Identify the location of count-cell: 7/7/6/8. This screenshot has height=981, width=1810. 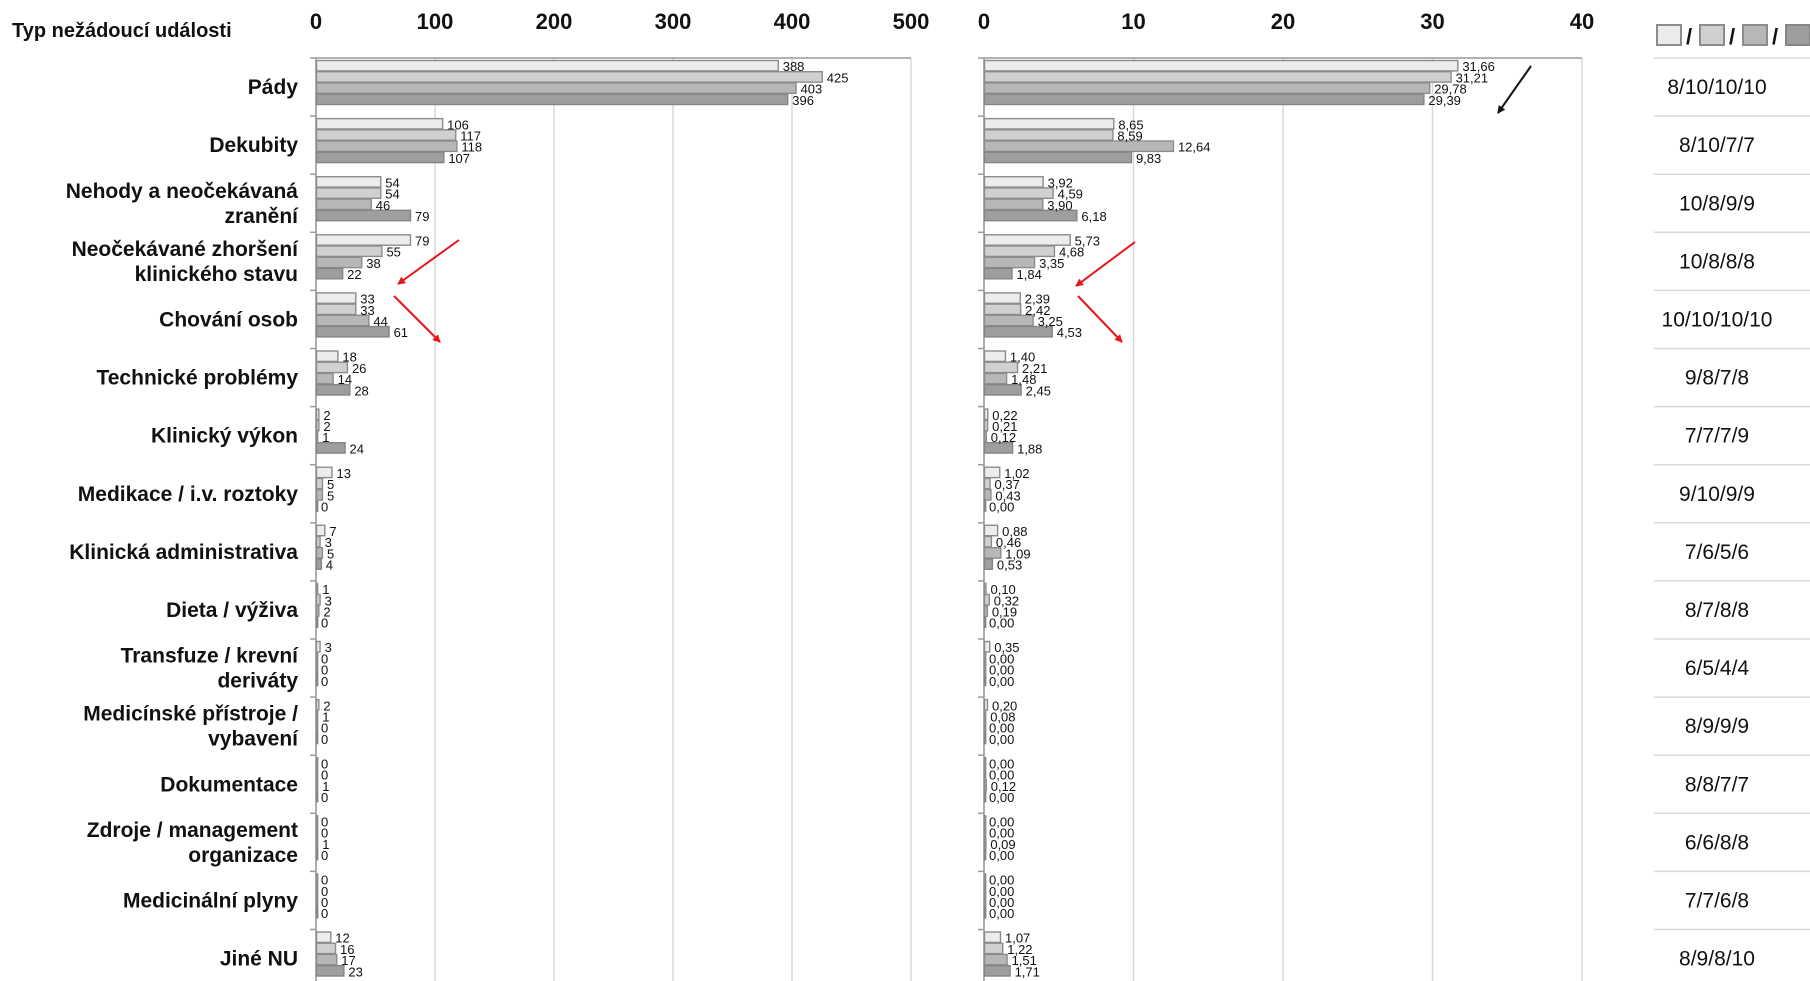
(1717, 900).